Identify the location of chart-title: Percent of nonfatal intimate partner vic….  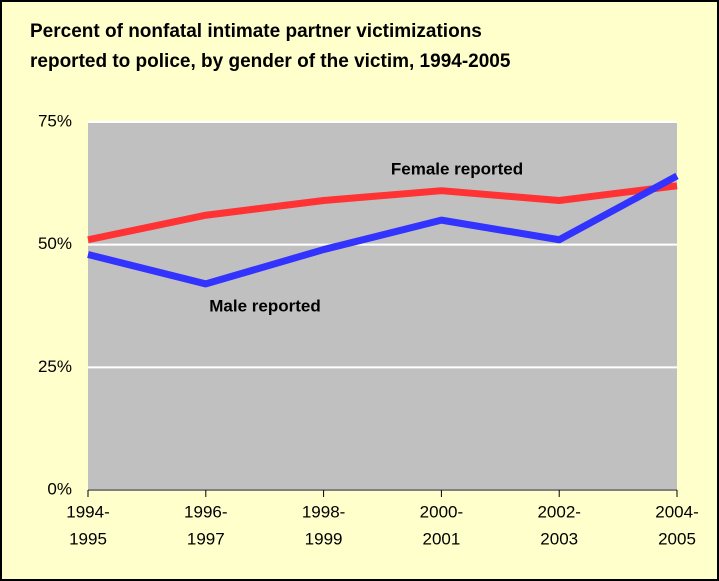
(256, 31).